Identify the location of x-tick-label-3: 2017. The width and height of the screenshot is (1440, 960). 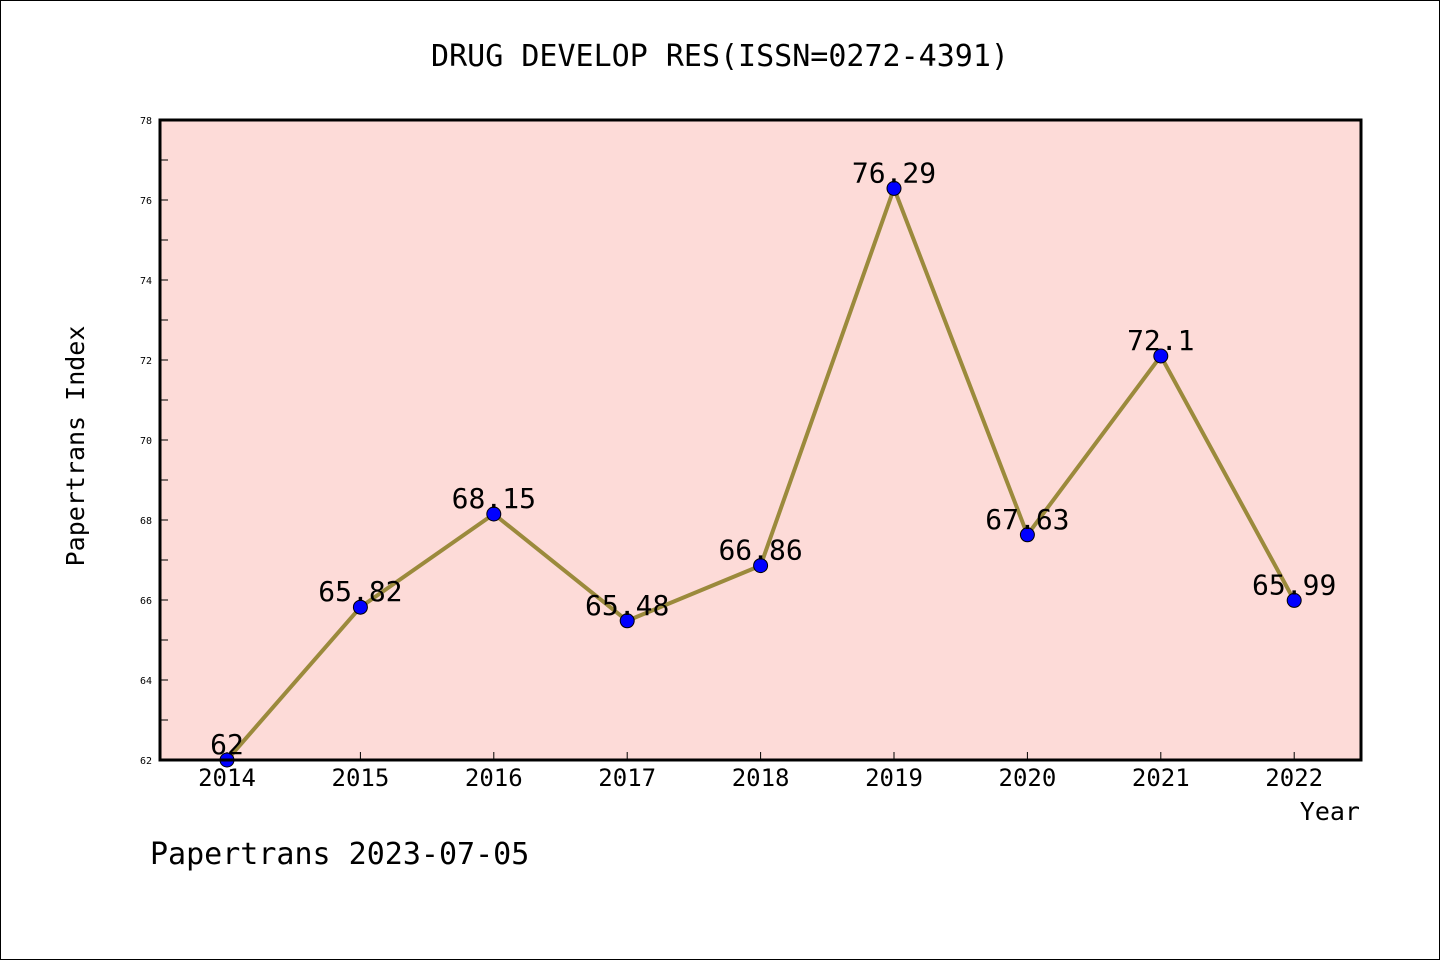
(627, 778).